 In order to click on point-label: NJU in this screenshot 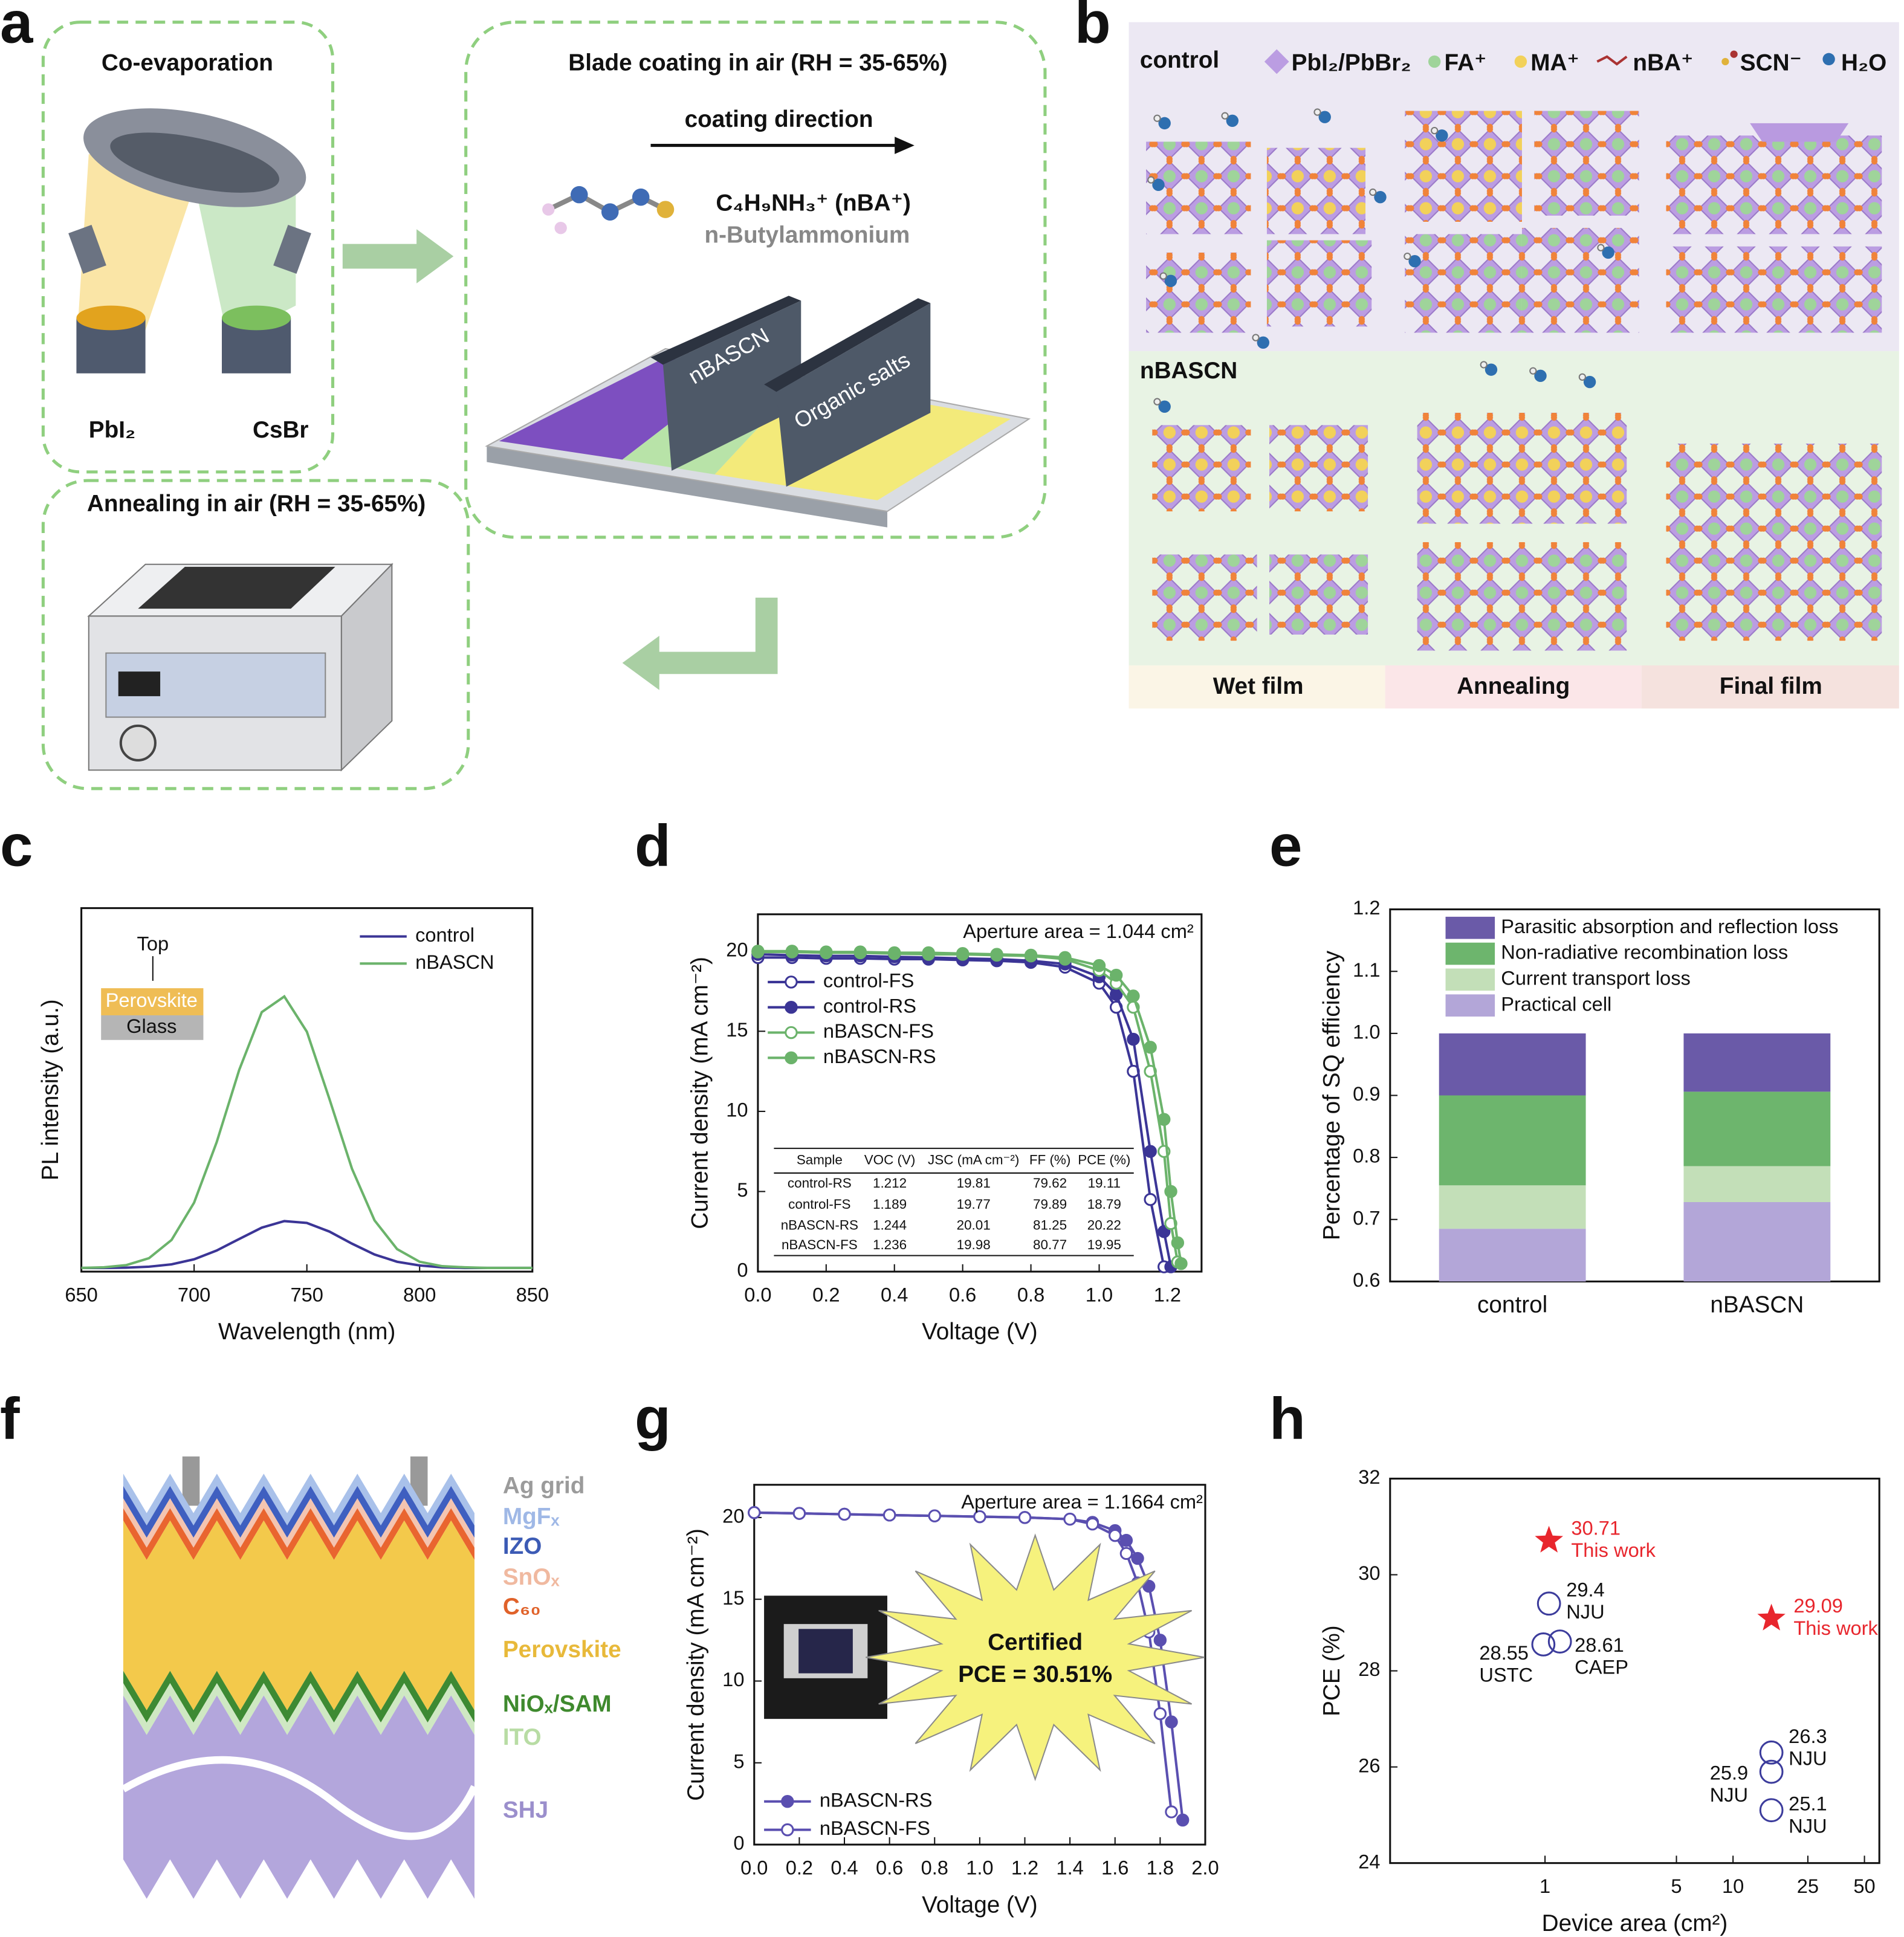, I will do `click(1729, 1794)`.